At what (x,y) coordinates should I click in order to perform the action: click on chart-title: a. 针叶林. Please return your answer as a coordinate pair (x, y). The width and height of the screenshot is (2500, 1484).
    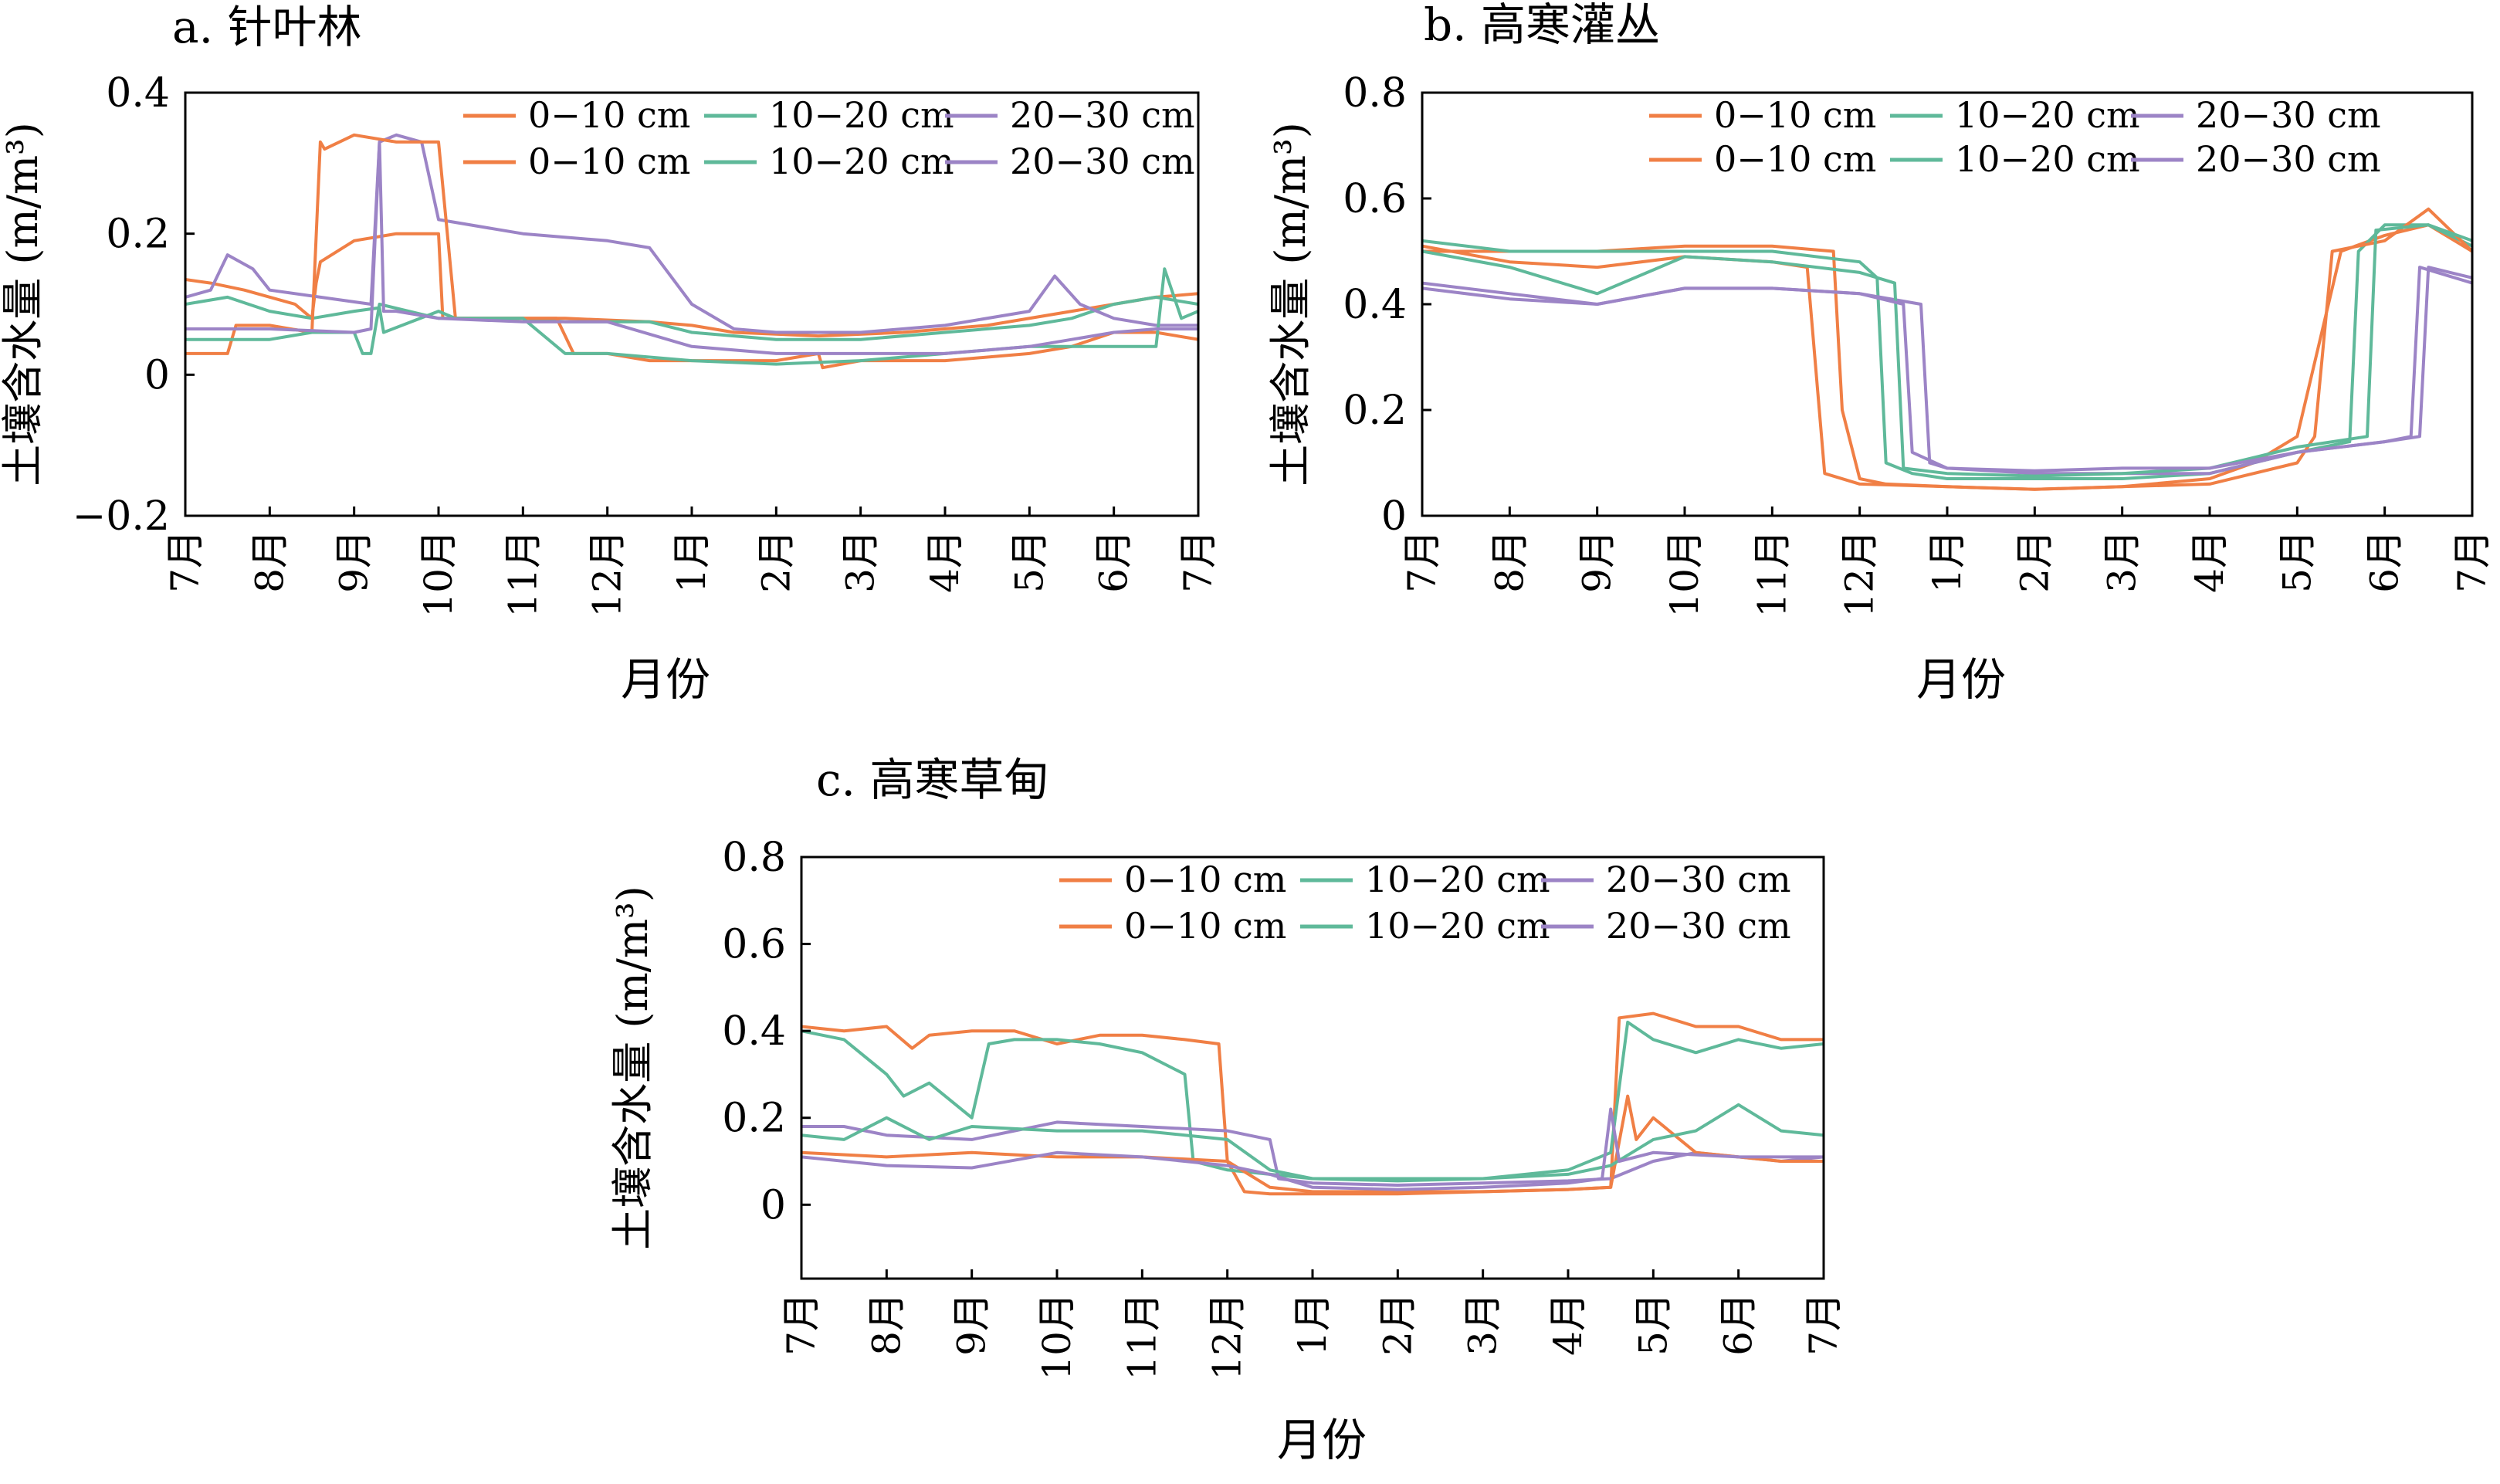
    Looking at the image, I should click on (266, 27).